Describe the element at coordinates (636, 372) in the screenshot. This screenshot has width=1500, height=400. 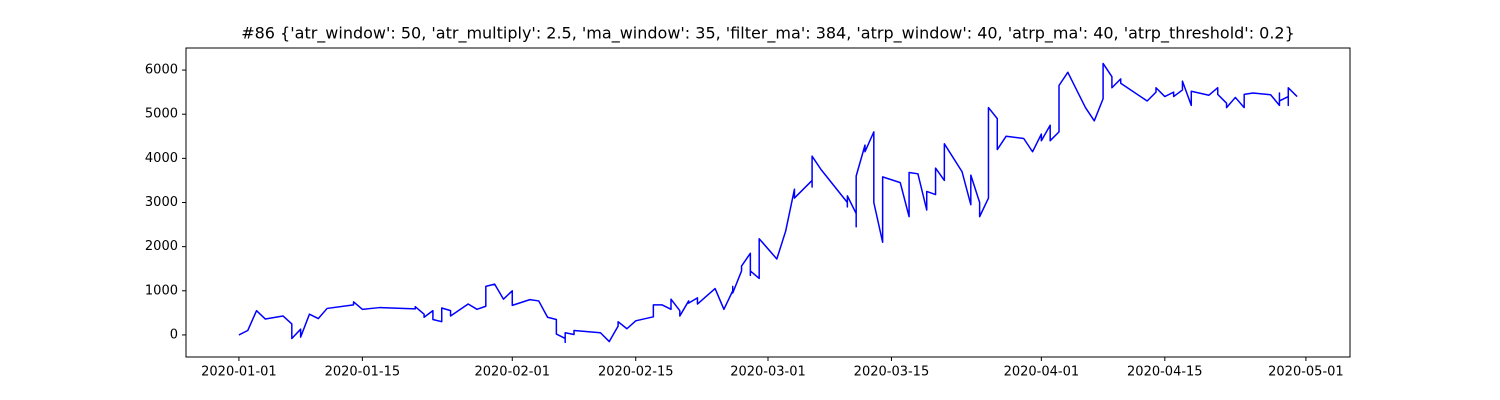
I see `x-tick-label: 2020-02-15` at that location.